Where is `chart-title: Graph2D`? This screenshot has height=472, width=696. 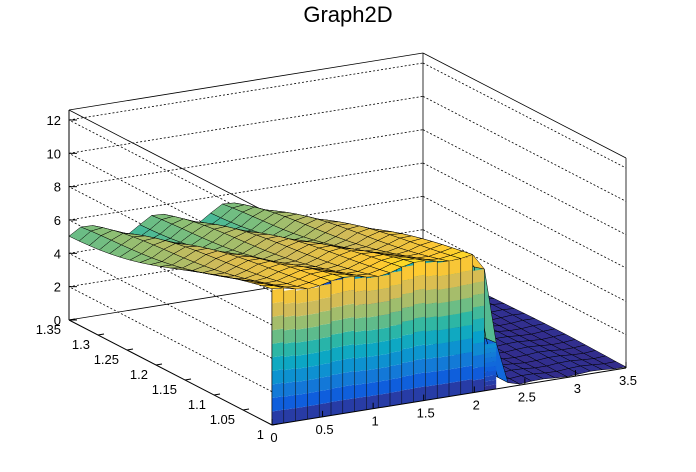
chart-title: Graph2D is located at coordinates (348, 14).